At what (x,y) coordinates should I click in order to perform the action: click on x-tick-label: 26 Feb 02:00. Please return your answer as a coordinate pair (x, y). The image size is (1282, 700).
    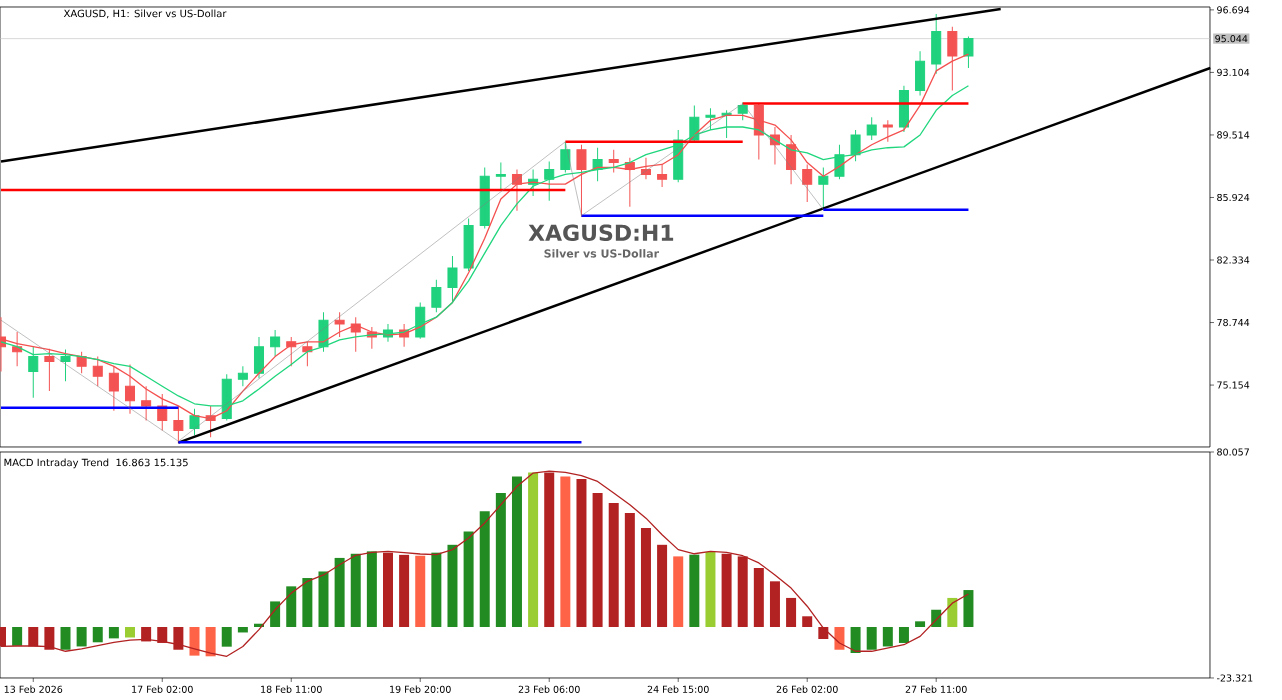
    Looking at the image, I should click on (807, 689).